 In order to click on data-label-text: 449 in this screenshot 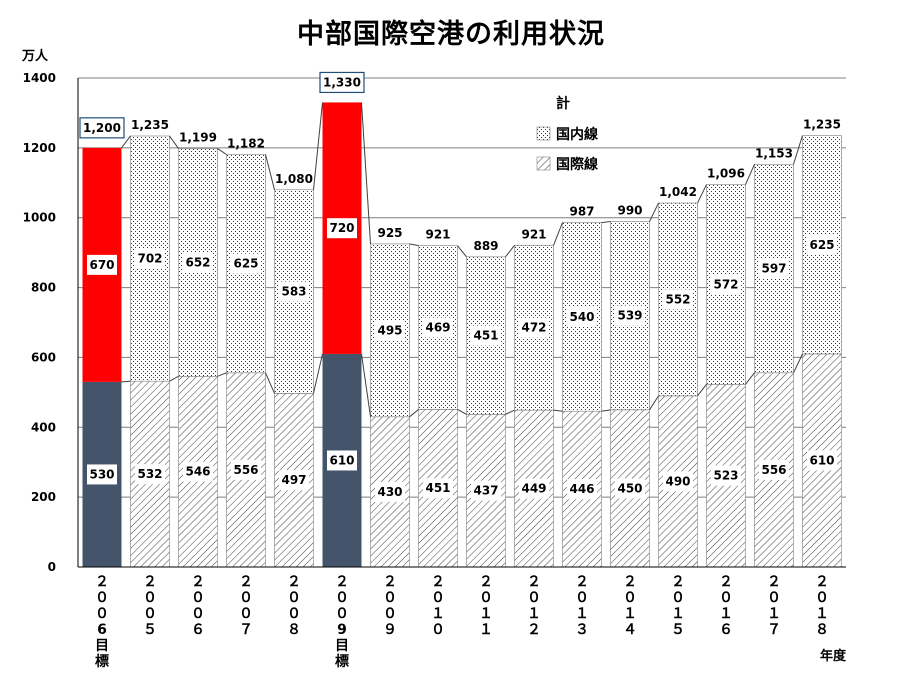, I will do `click(533, 489)`.